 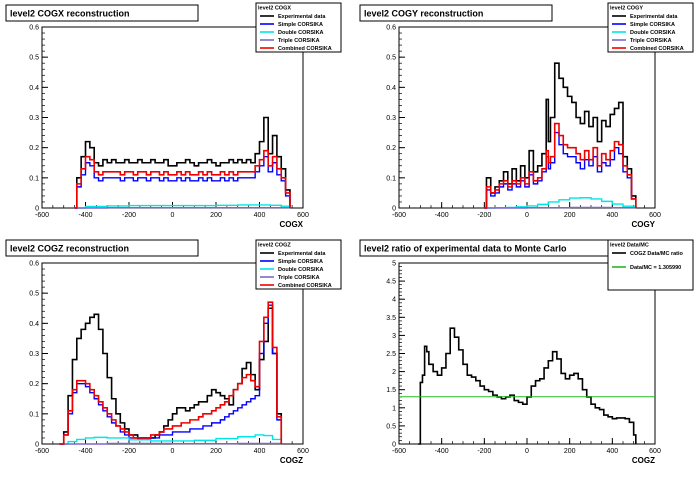 What do you see at coordinates (394, 408) in the screenshot?
I see `y-tick-label: 1` at bounding box center [394, 408].